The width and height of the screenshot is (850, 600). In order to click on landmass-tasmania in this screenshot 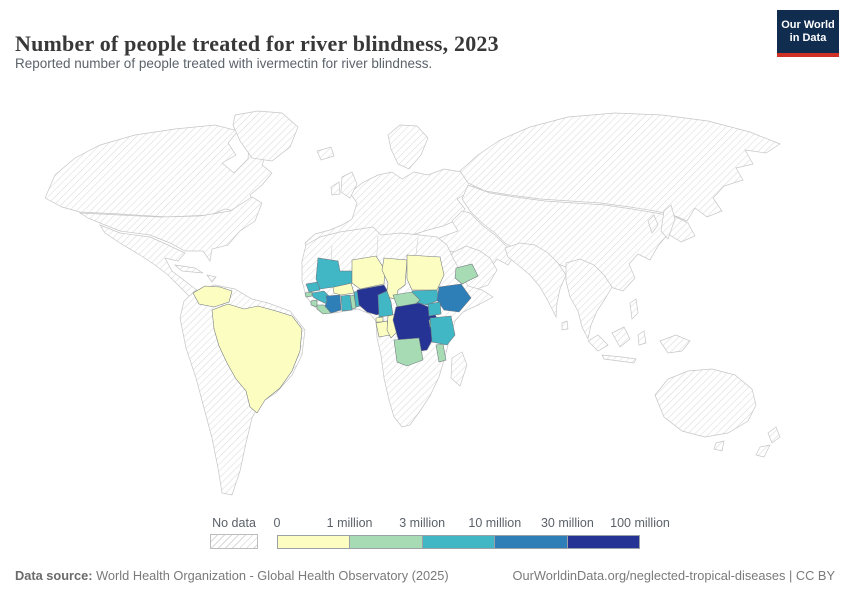, I will do `click(719, 446)`.